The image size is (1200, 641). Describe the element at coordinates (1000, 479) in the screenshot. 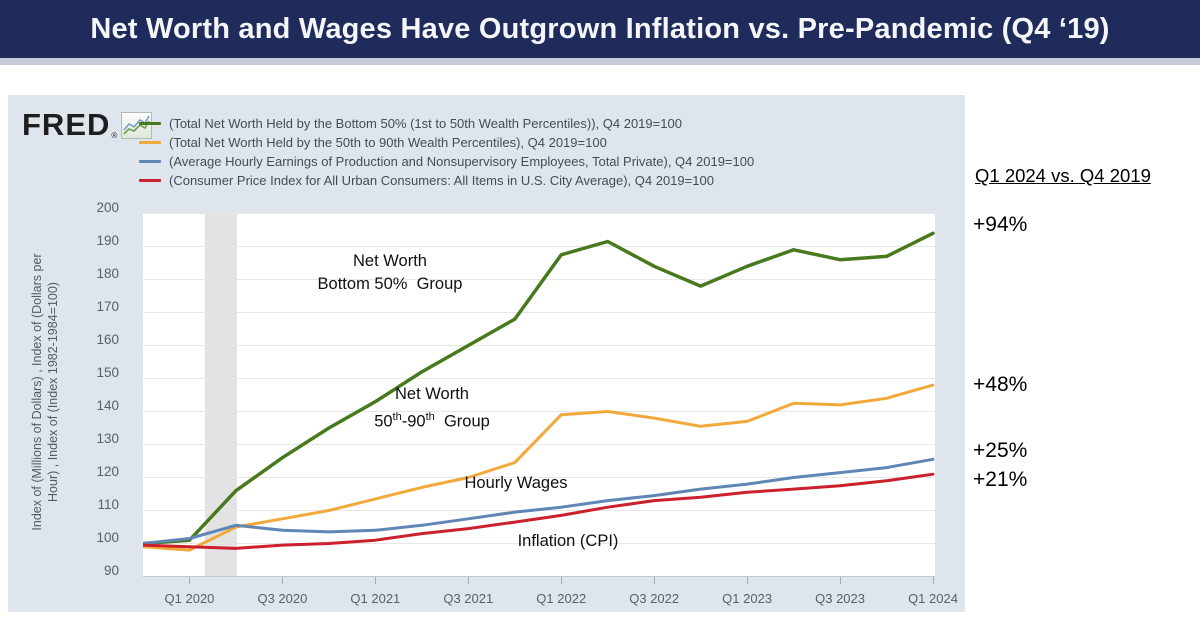

I see `comparison-value-inflation-cpi: +21%` at that location.